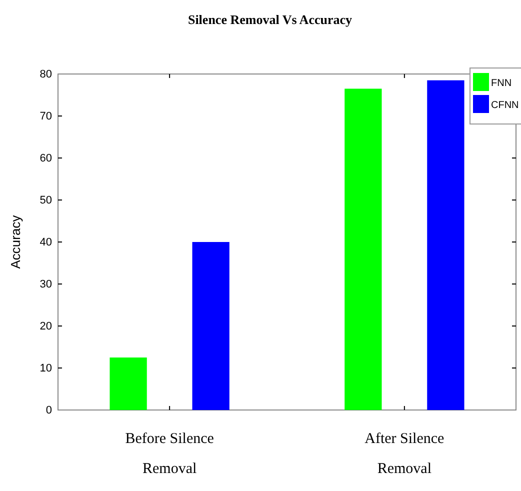  What do you see at coordinates (404, 454) in the screenshot?
I see `x-tick-label: After Silence Removal` at bounding box center [404, 454].